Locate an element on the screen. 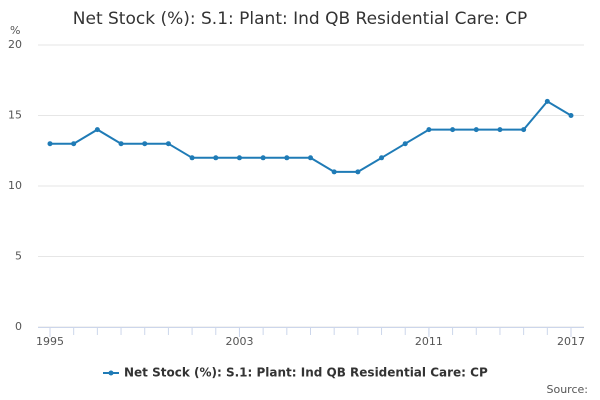 The width and height of the screenshot is (600, 400). y-tick-label: 15 is located at coordinates (15, 115).